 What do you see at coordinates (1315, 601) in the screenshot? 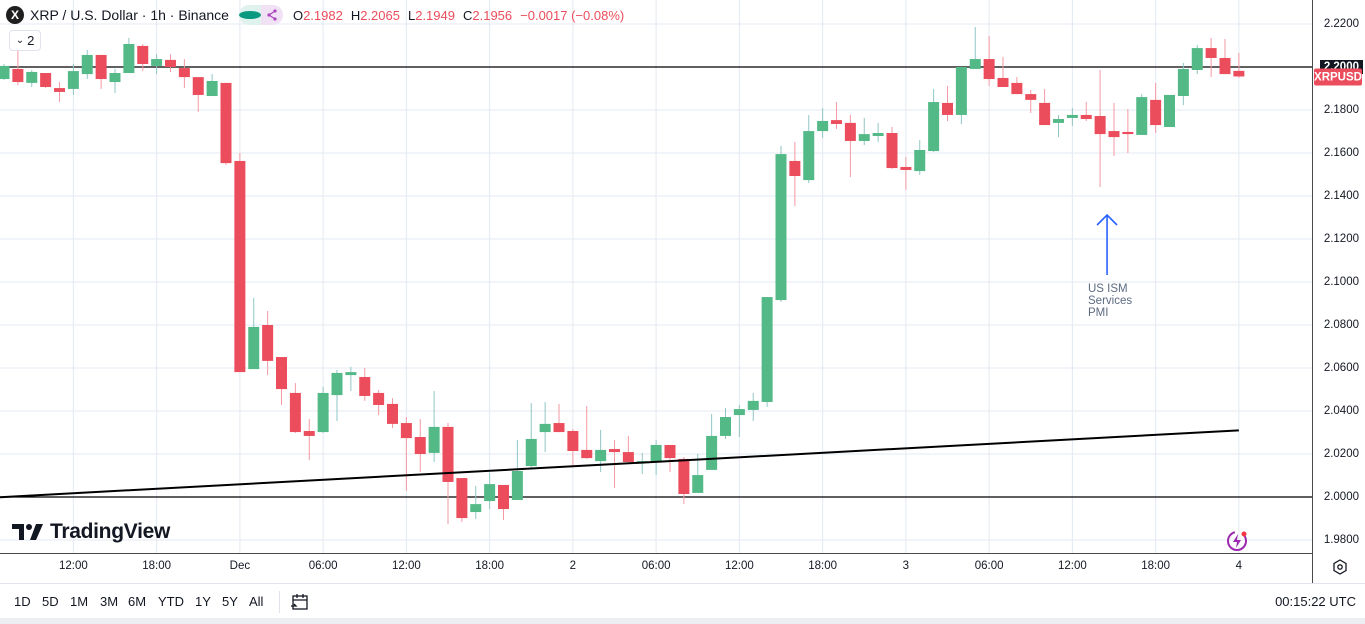
I see `utc-clock: 00:15:22 UTC` at bounding box center [1315, 601].